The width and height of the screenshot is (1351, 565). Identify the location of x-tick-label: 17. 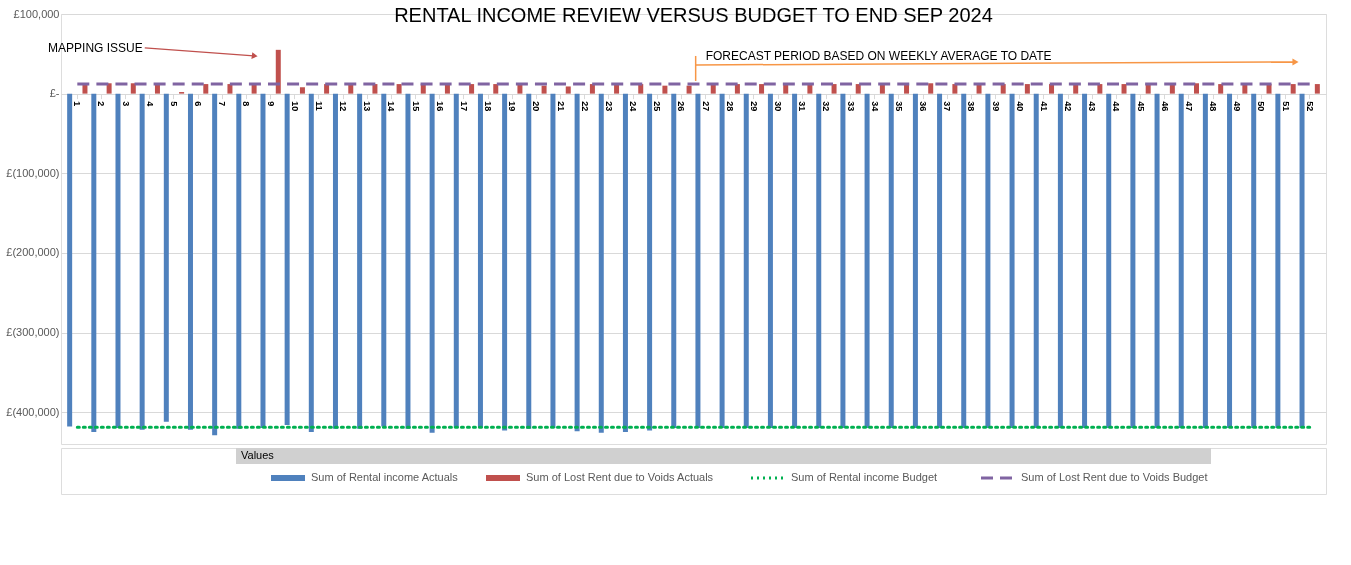
(463, 106).